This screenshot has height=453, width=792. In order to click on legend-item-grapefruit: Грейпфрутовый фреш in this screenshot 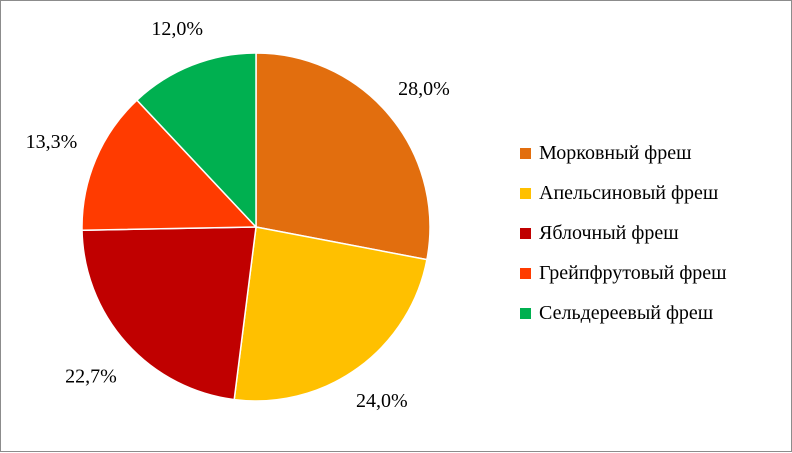, I will do `click(623, 273)`.